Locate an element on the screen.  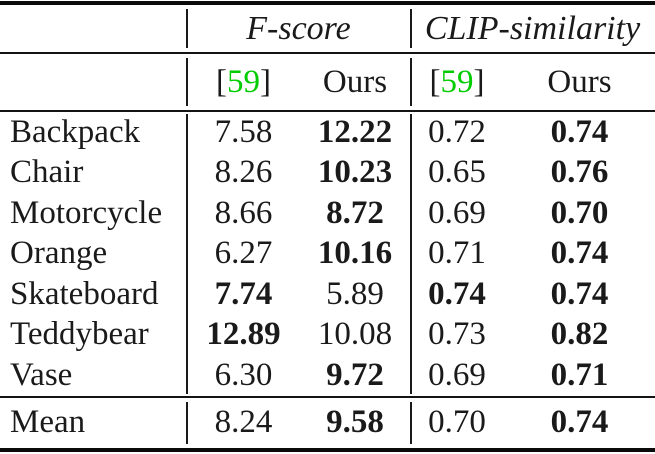
clip-ref-column-header: [59] is located at coordinates (457, 82).